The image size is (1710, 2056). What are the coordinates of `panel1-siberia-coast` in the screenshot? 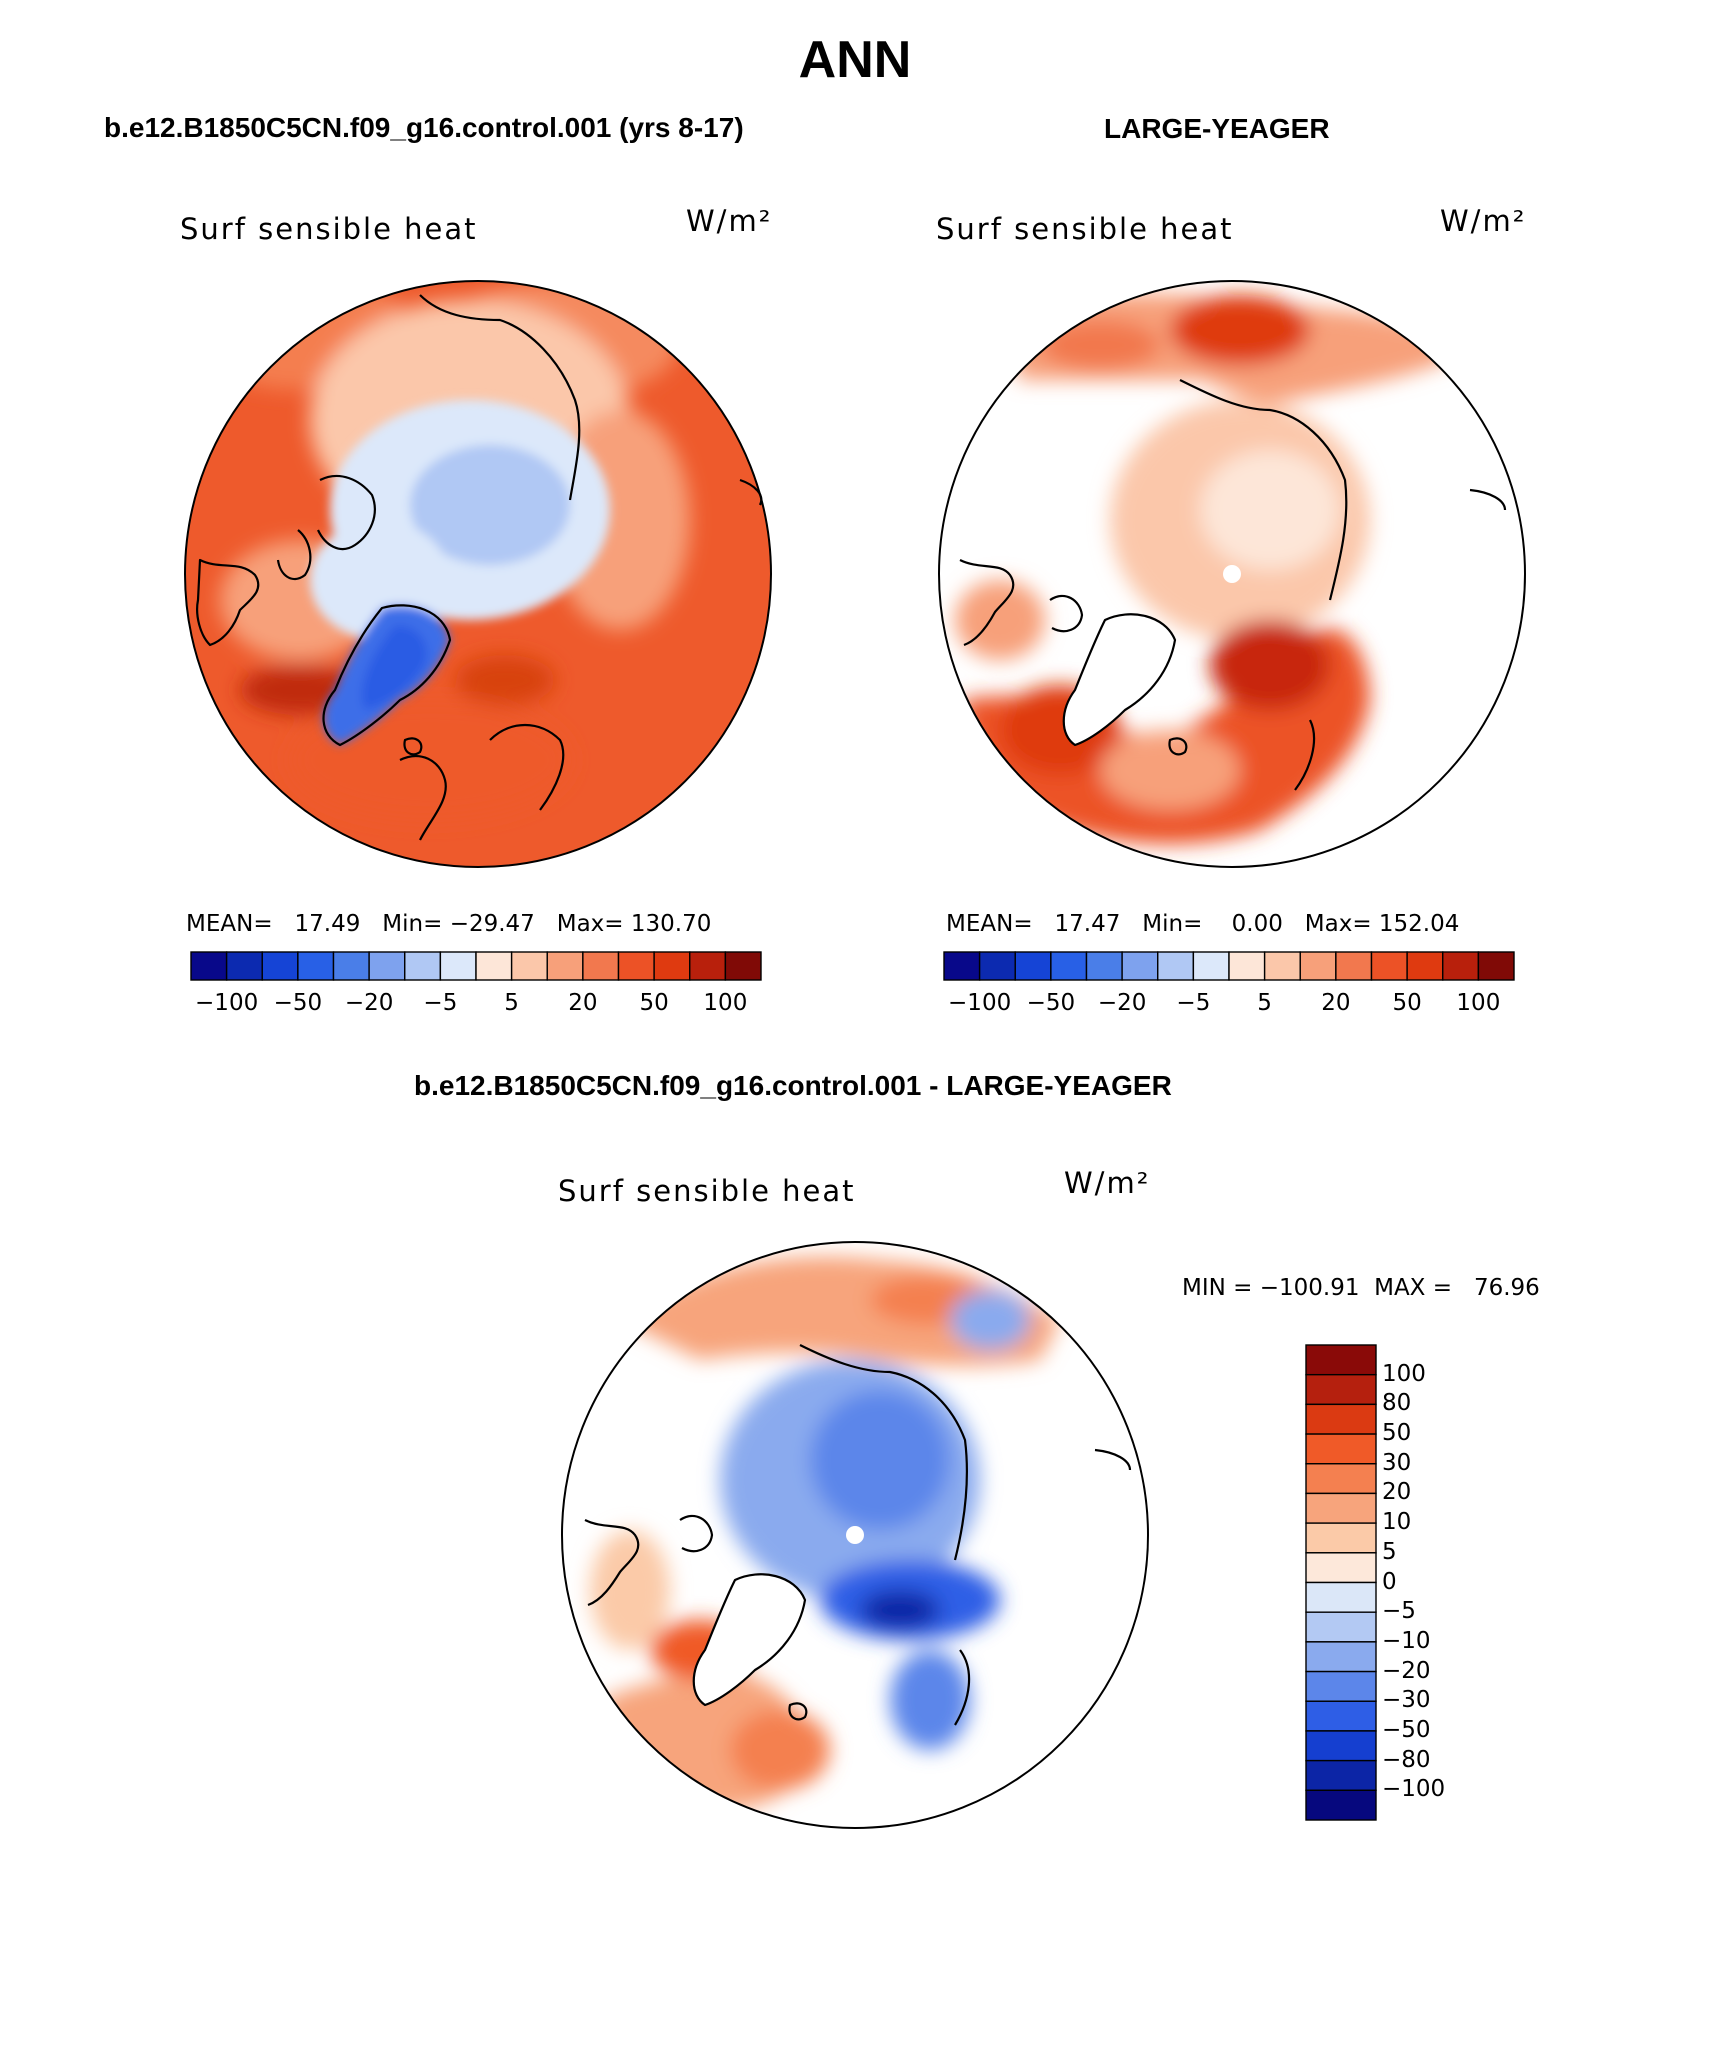 It's located at (500, 397).